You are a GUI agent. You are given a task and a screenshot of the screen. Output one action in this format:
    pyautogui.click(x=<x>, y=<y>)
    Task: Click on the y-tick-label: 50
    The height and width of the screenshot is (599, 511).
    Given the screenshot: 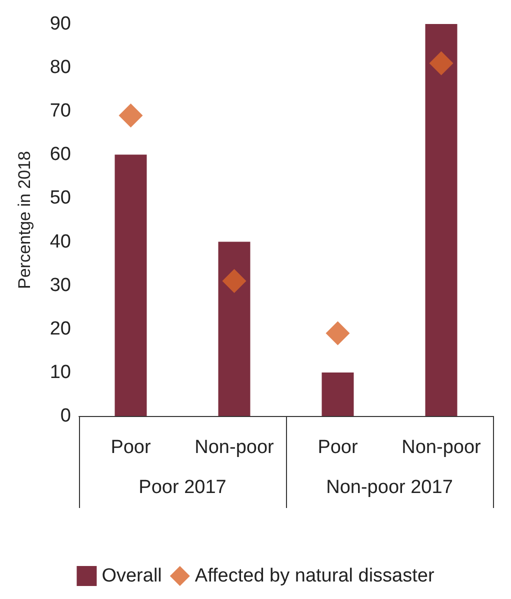 What is the action you would take?
    pyautogui.click(x=60, y=198)
    